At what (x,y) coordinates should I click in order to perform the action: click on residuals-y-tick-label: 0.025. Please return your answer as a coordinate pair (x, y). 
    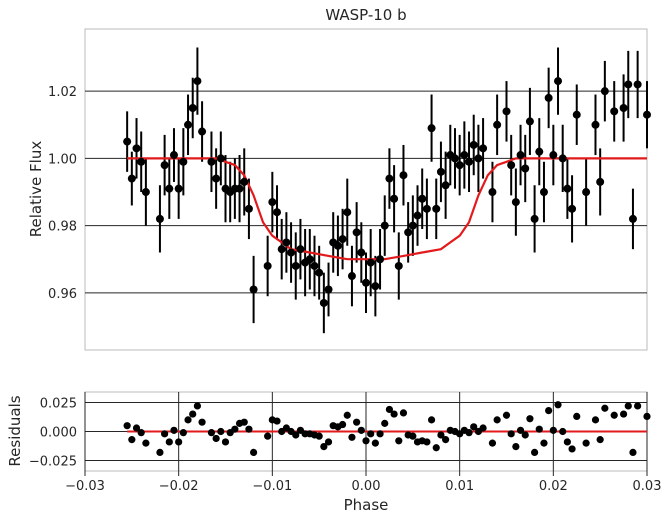
    Looking at the image, I should click on (58, 403).